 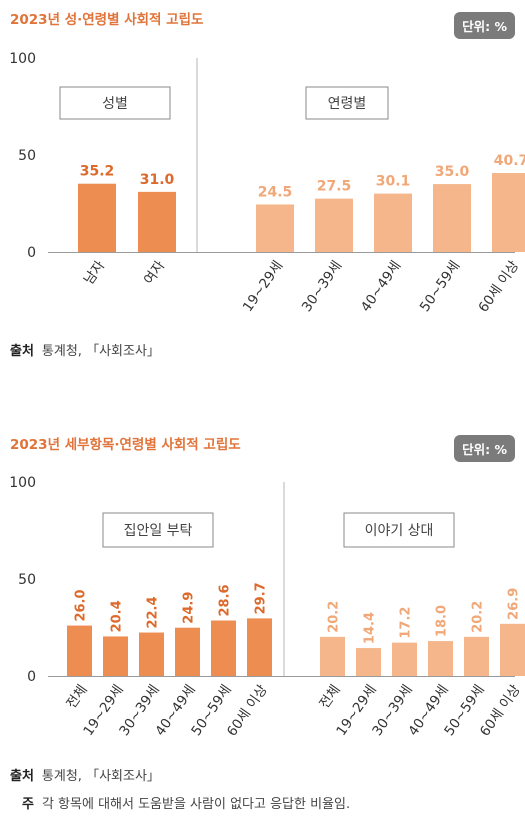 I want to click on bar-value-label: 35.0, so click(x=452, y=172).